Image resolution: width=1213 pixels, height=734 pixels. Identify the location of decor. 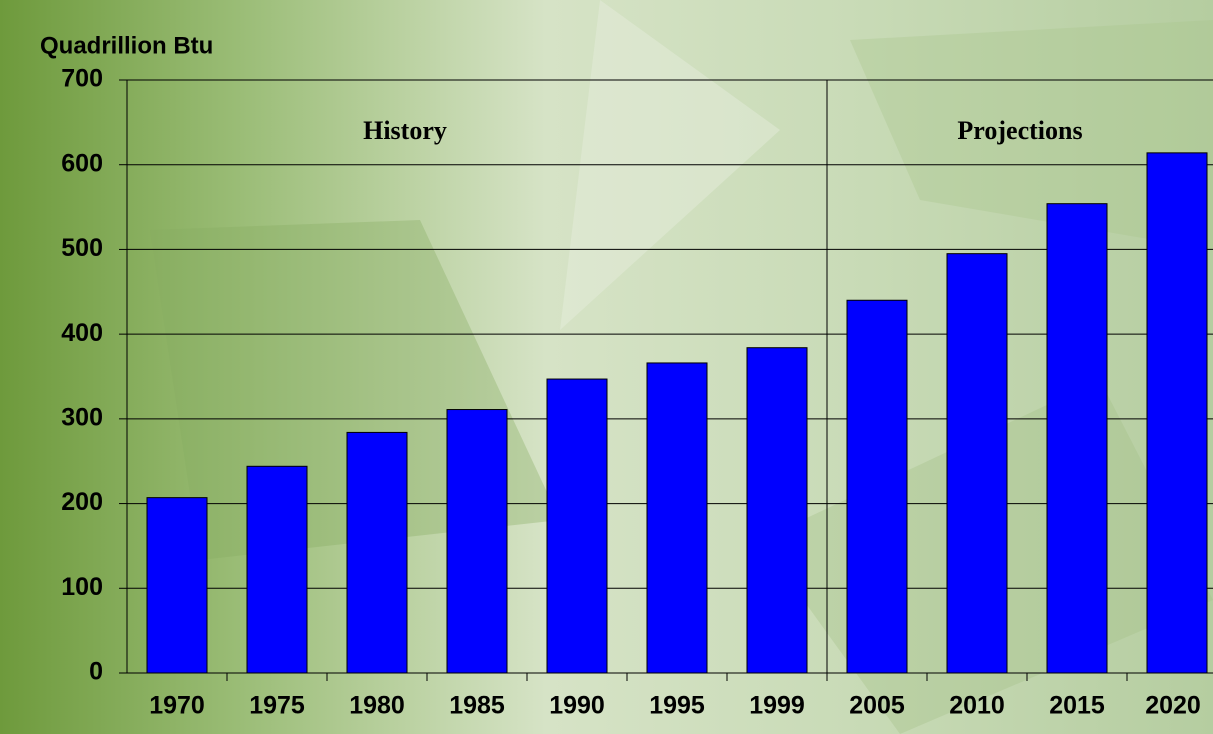
(1031, 135).